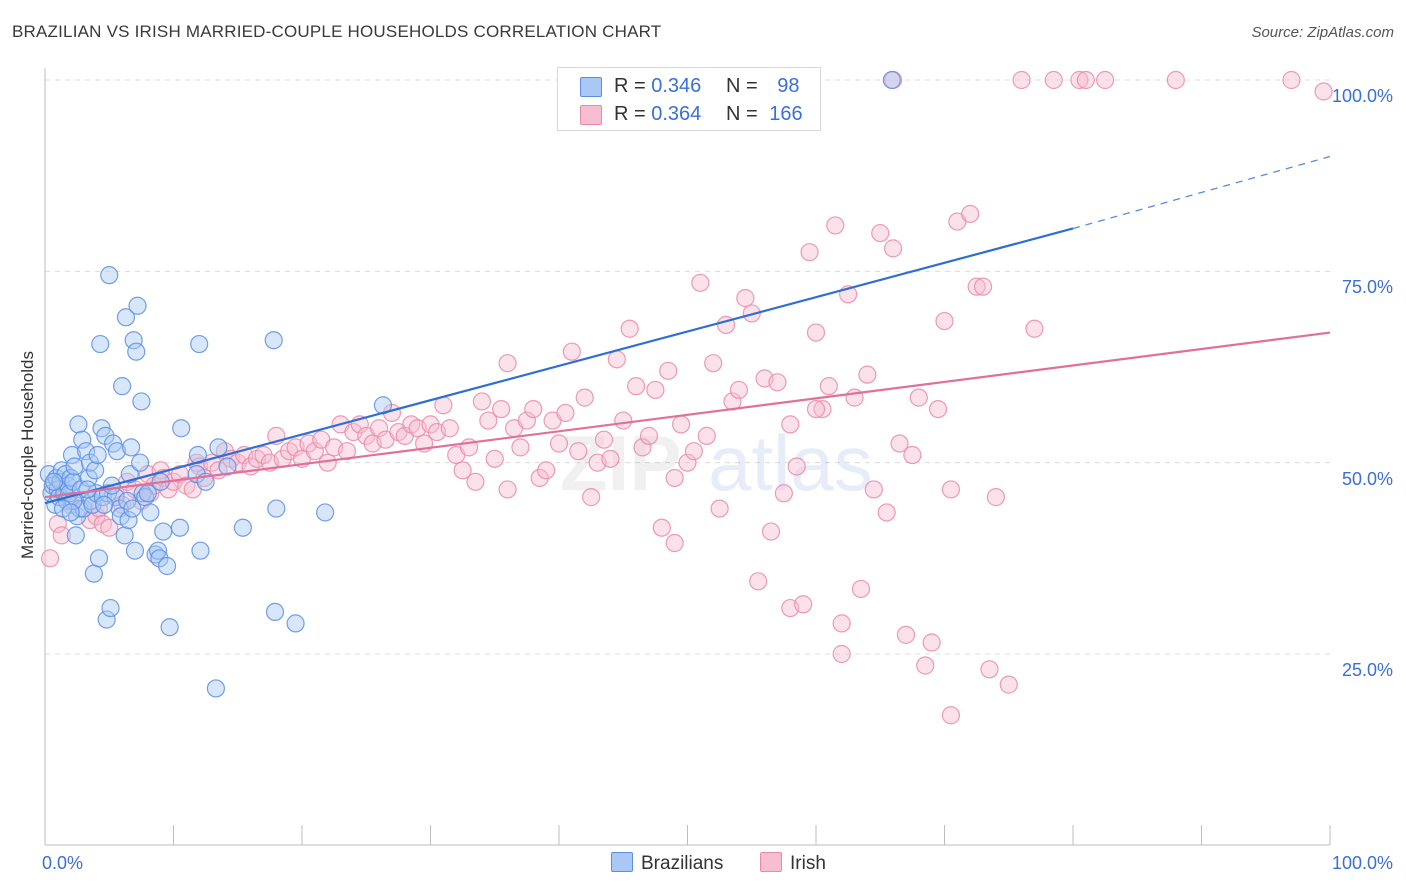 The height and width of the screenshot is (892, 1406). I want to click on n-value-brazilians: 98, so click(788, 86).